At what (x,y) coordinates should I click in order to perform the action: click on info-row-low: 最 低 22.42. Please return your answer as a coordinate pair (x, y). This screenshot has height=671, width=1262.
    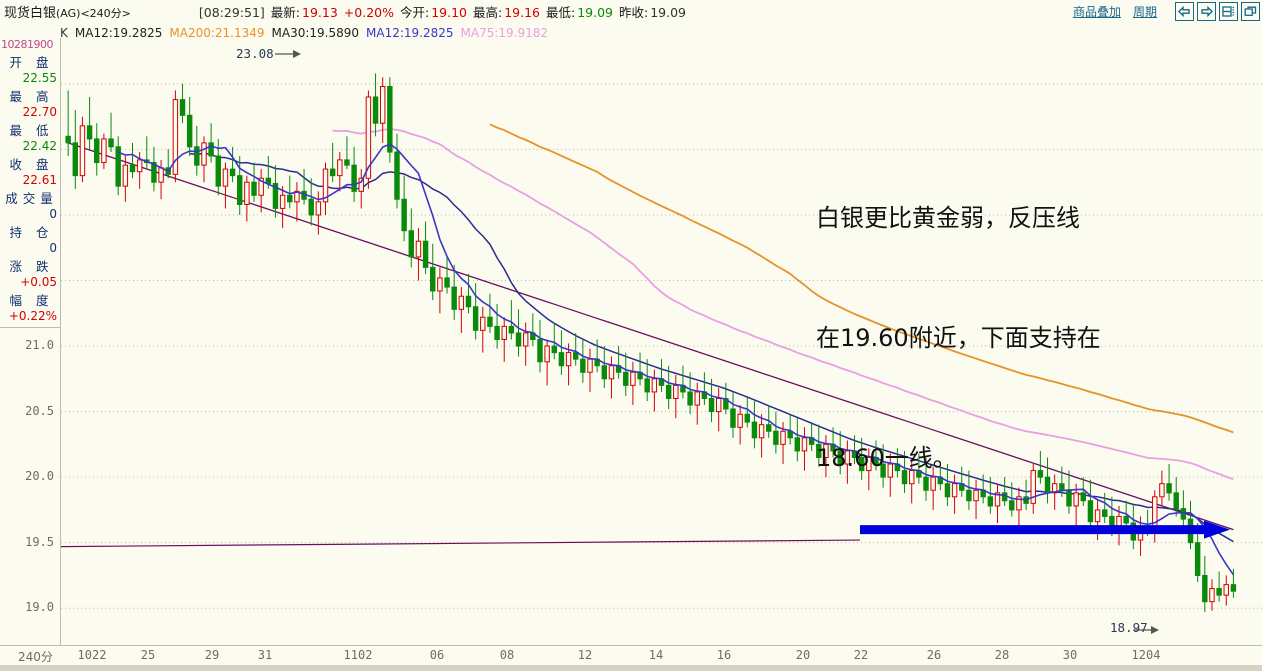
    Looking at the image, I should click on (29, 136).